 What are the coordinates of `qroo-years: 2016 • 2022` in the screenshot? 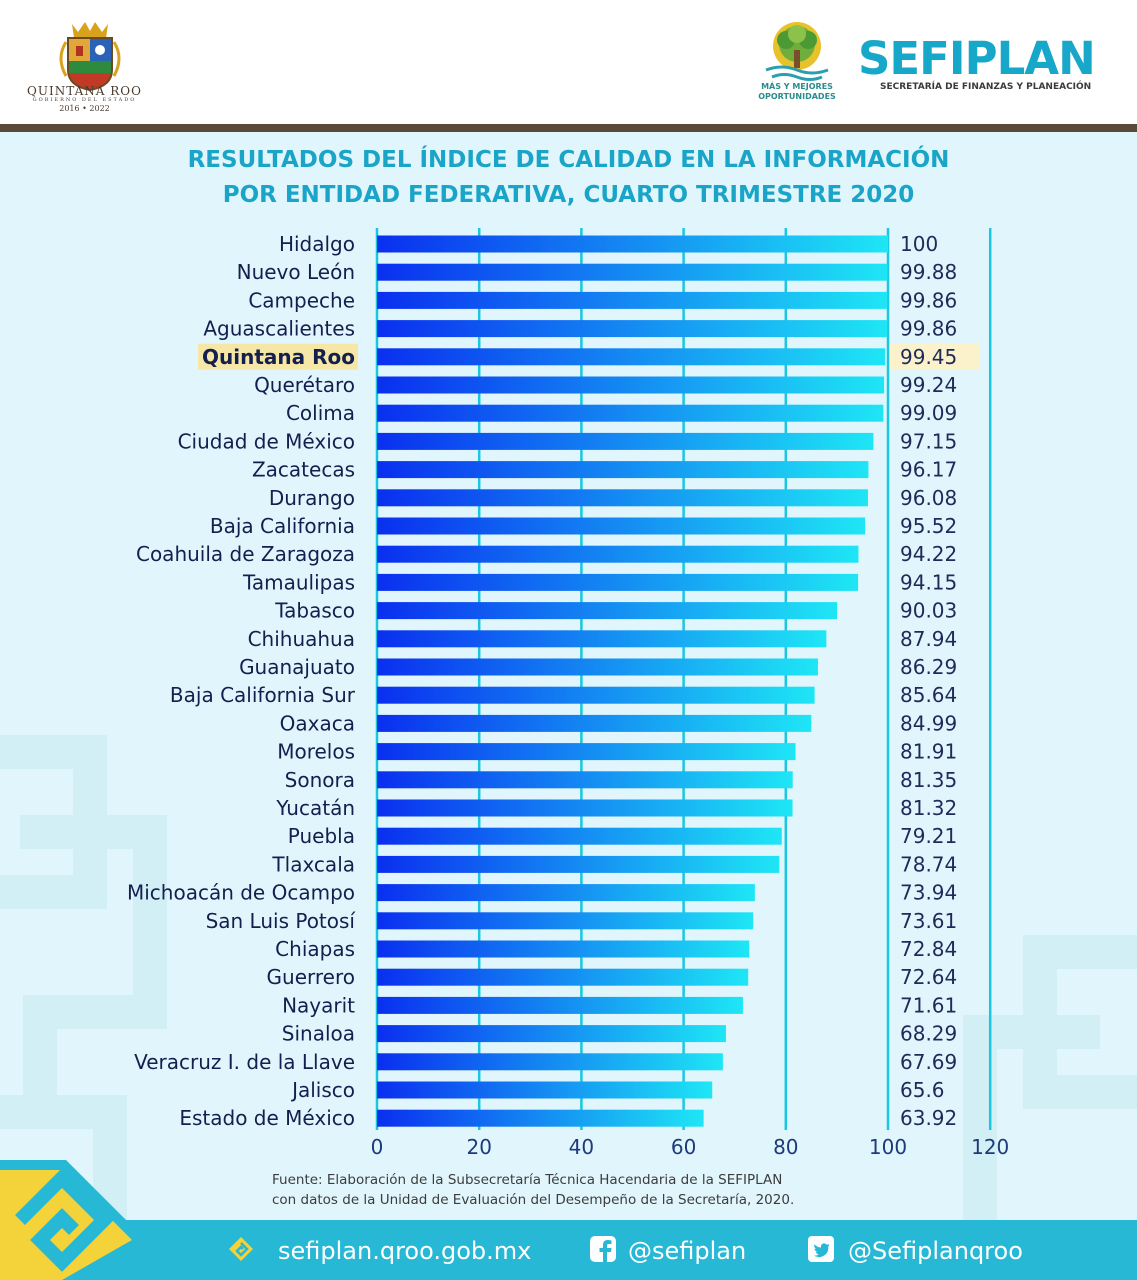 It's located at (84, 108).